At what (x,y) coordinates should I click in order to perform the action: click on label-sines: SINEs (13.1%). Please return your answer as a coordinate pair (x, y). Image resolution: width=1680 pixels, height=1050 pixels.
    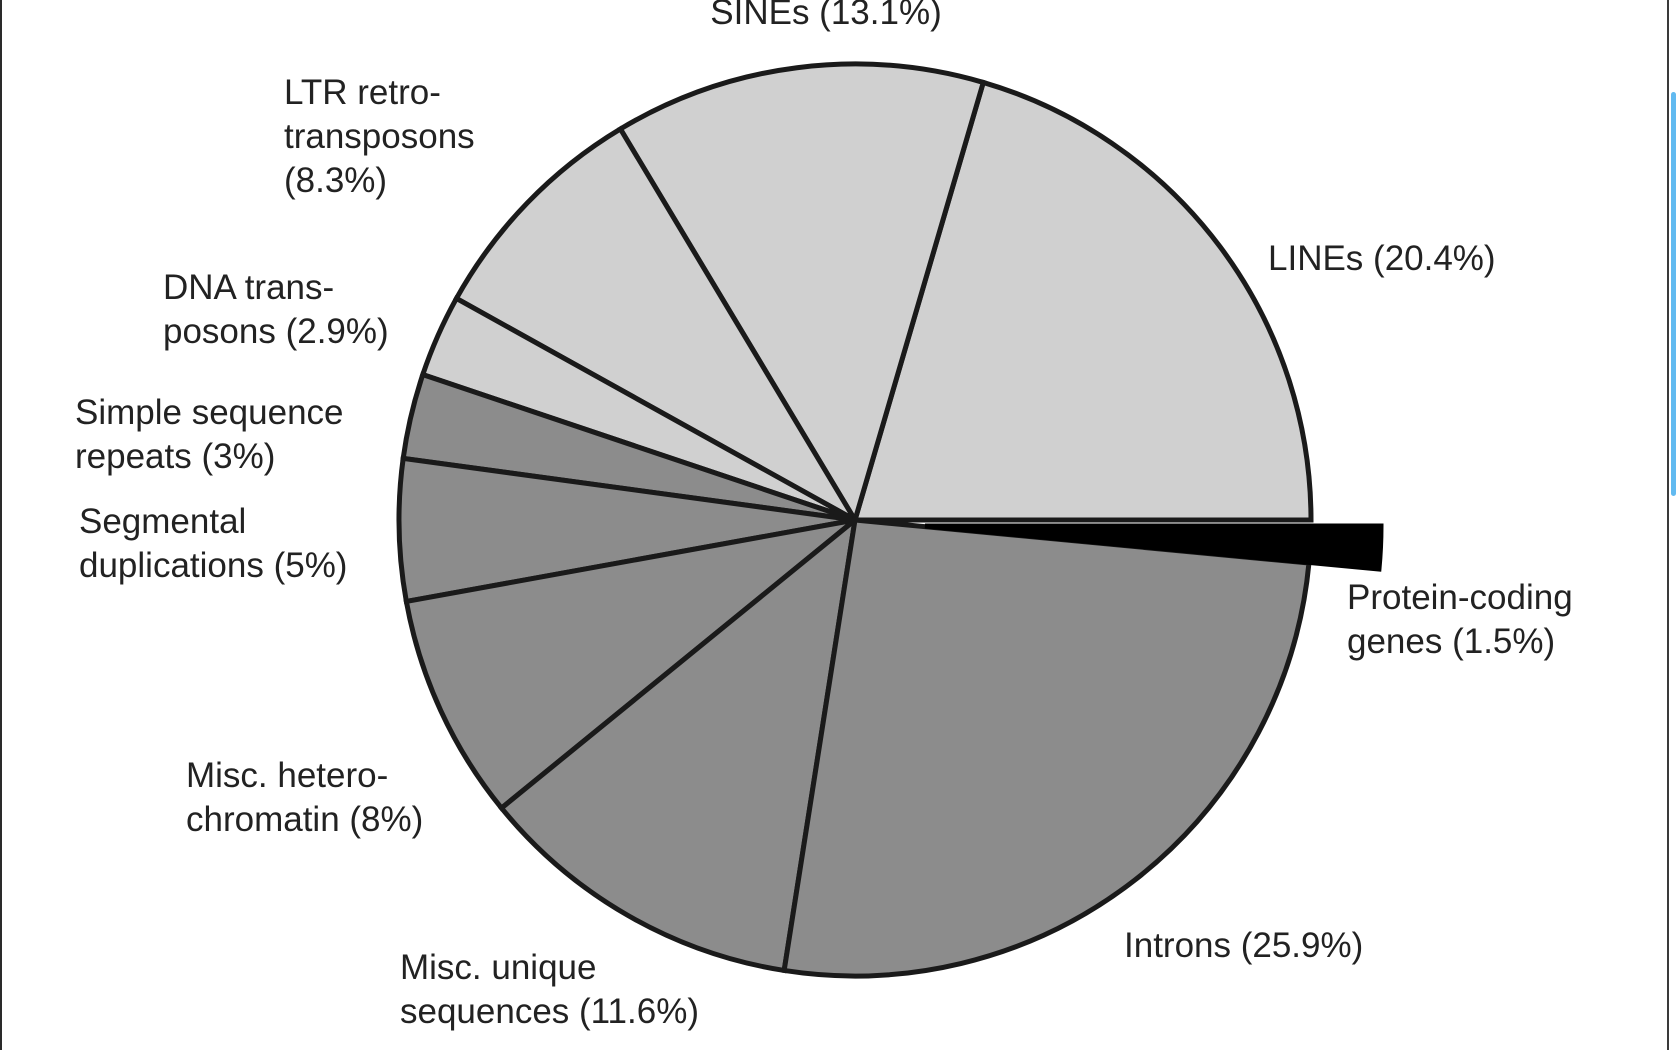
    Looking at the image, I should click on (825, 16).